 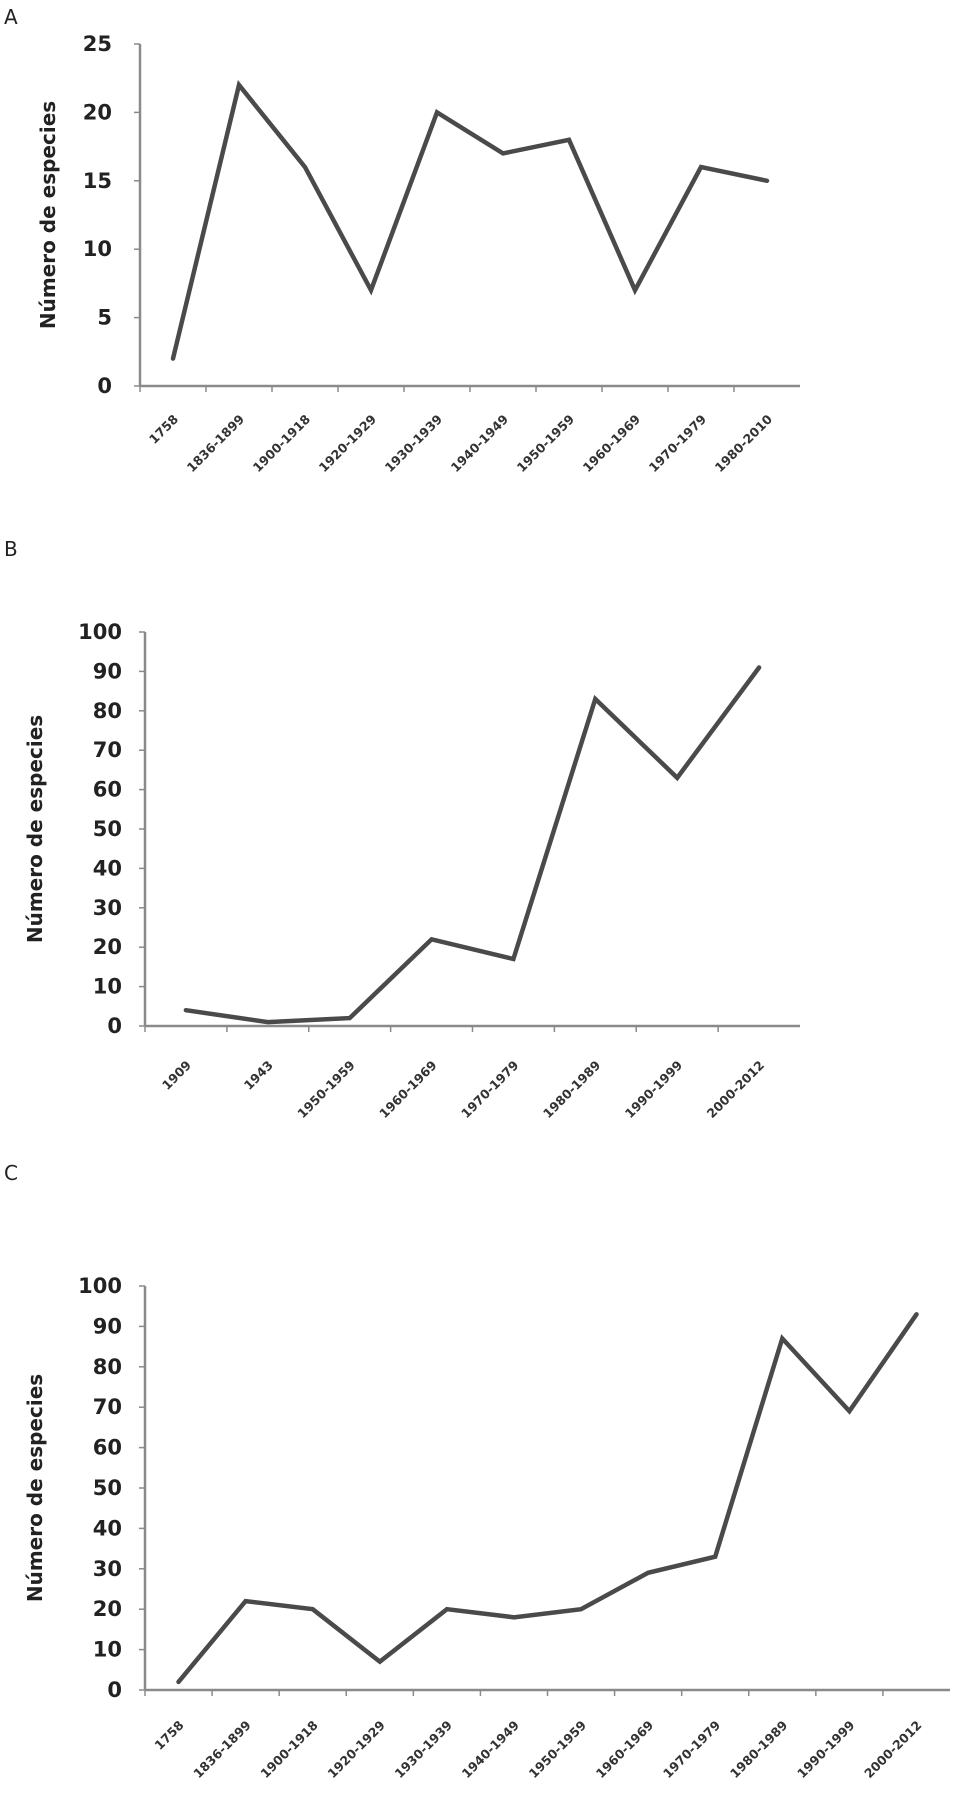 I want to click on panel-label: A, so click(x=11, y=17).